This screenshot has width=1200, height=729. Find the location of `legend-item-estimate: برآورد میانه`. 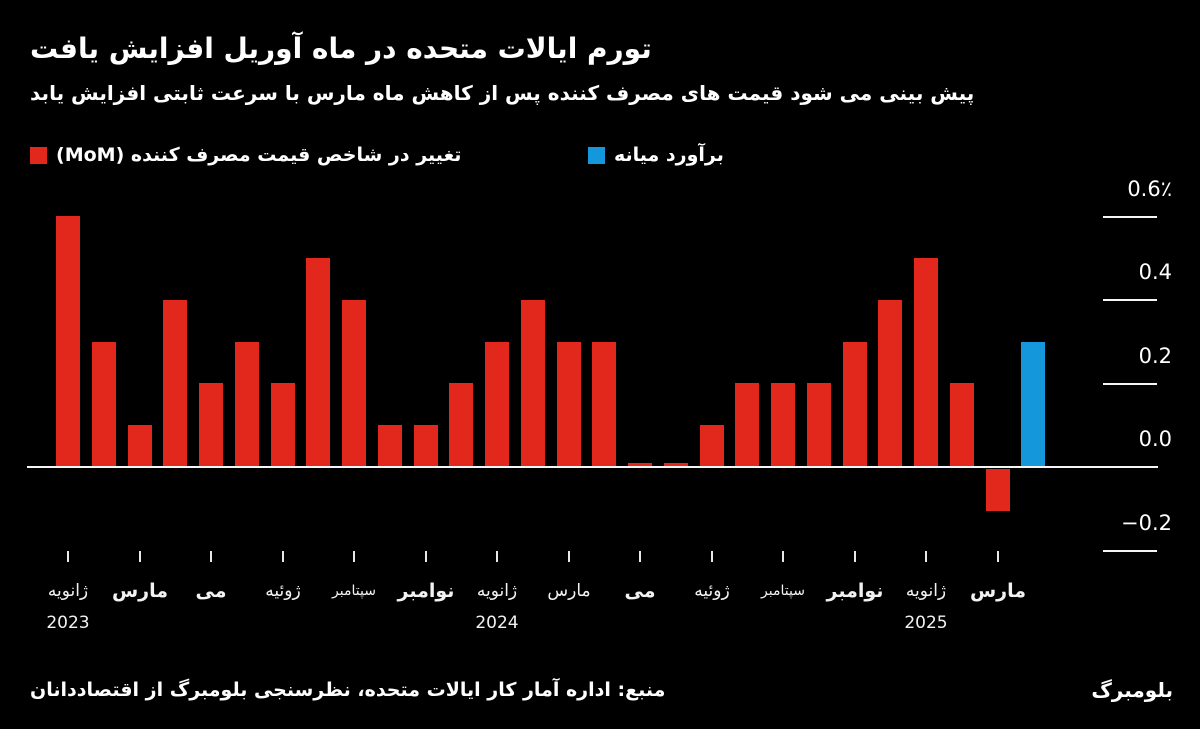

legend-item-estimate: برآورد میانه is located at coordinates (656, 155).